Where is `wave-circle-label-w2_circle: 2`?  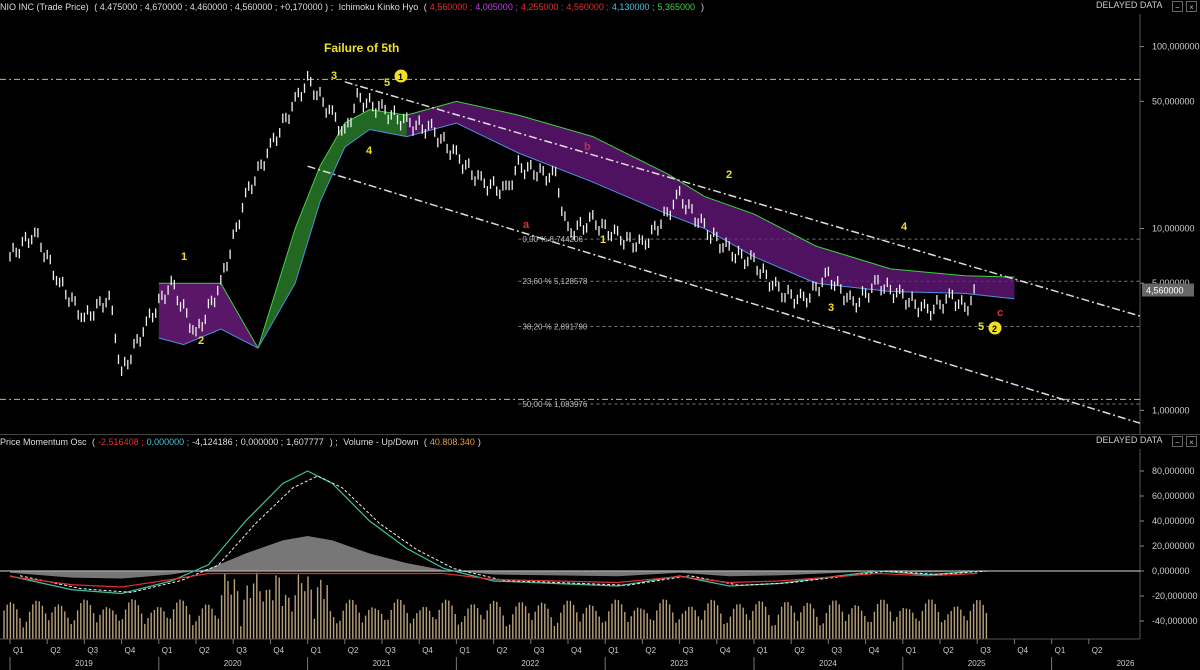
wave-circle-label-w2_circle: 2 is located at coordinates (994, 329).